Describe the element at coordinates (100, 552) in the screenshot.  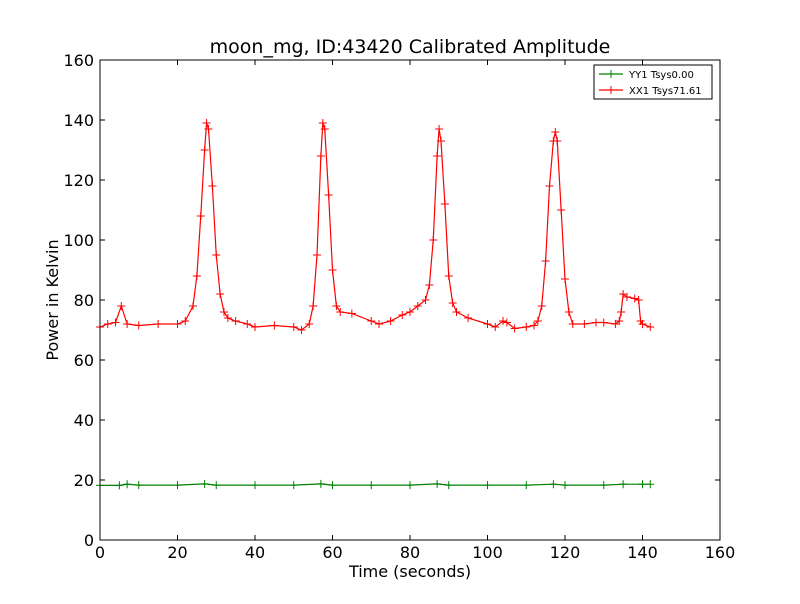
I see `x-tick-label: 0` at that location.